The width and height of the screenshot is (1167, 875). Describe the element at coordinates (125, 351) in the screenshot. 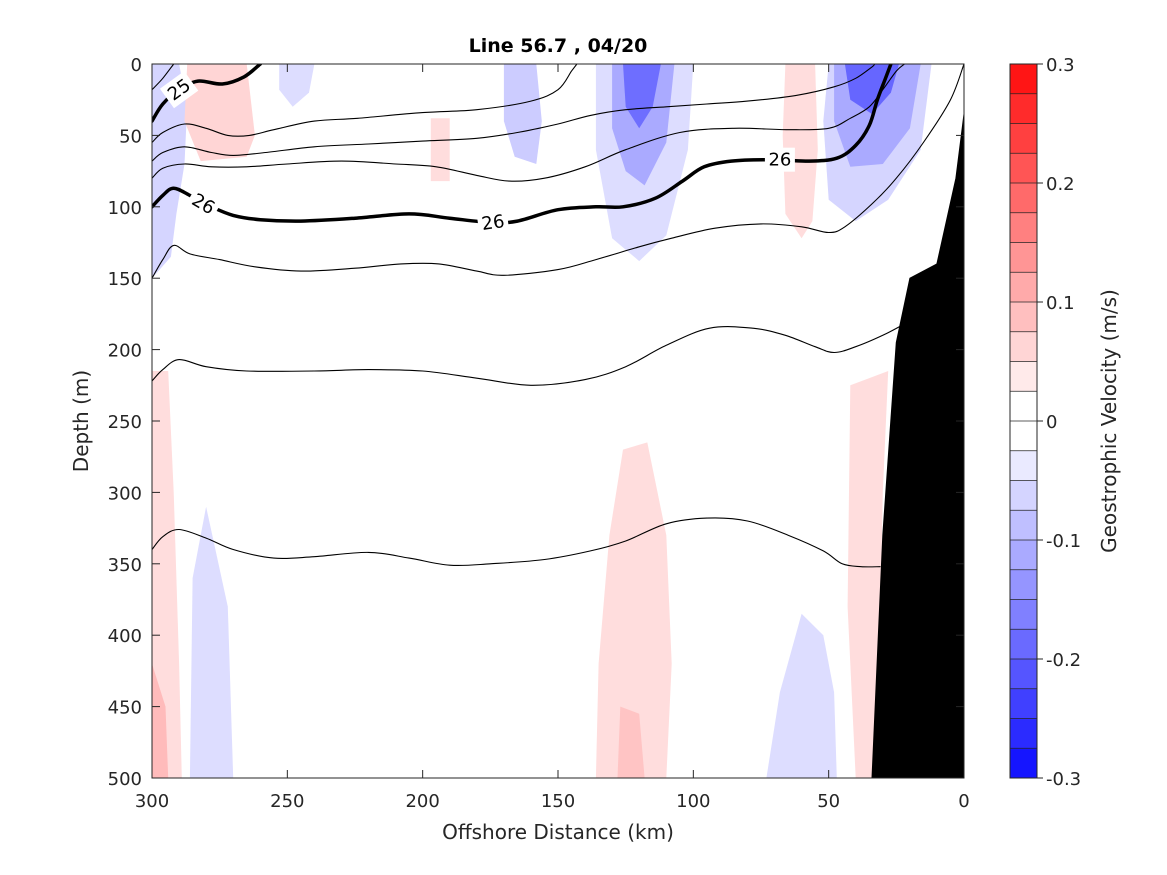

I see `y-tick-label: 200` at that location.